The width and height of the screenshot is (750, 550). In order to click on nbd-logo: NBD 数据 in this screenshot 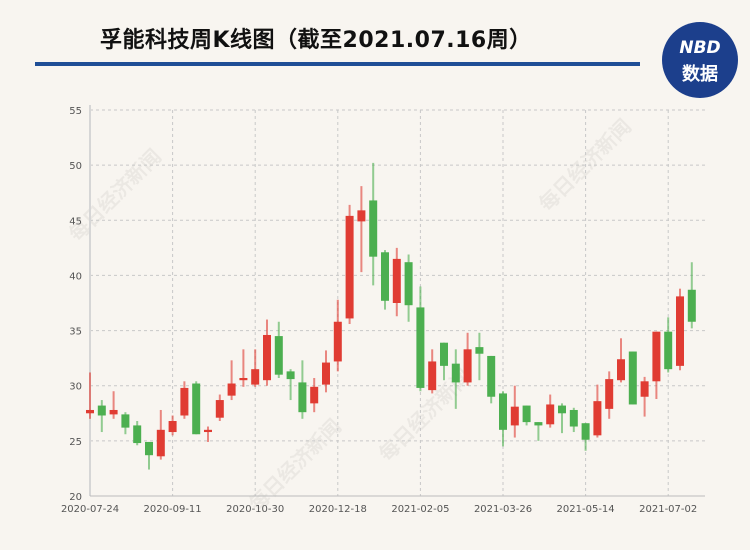, I will do `click(700, 60)`.